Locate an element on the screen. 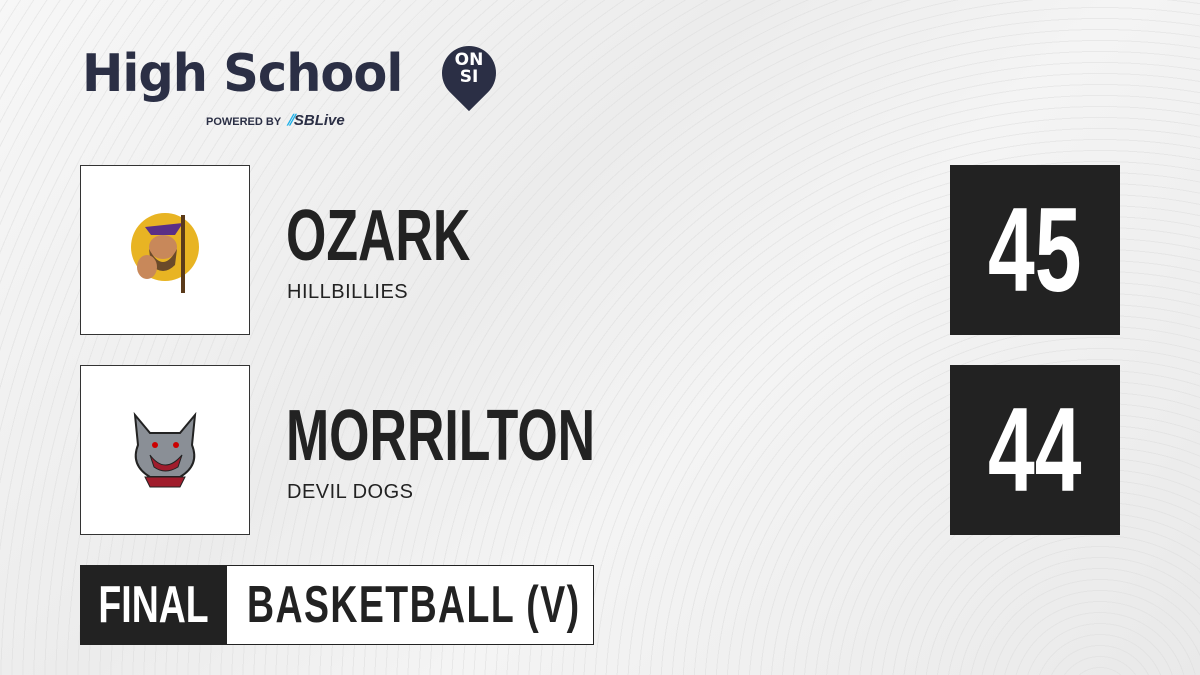  hillbilly-mascot-icon is located at coordinates (165, 253).